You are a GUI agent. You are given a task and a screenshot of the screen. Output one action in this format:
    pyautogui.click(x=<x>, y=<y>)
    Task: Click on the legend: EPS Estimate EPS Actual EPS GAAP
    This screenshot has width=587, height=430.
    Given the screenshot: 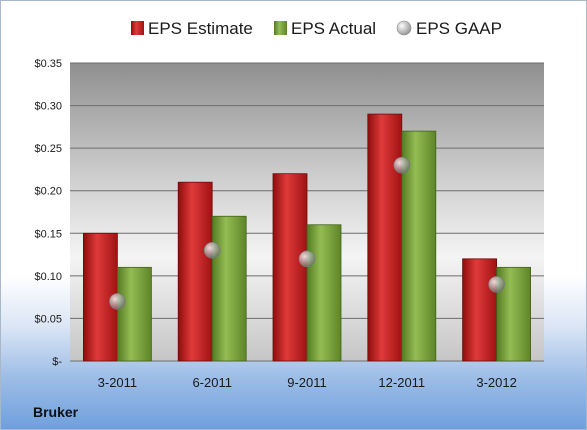 What is the action you would take?
    pyautogui.click(x=316, y=28)
    